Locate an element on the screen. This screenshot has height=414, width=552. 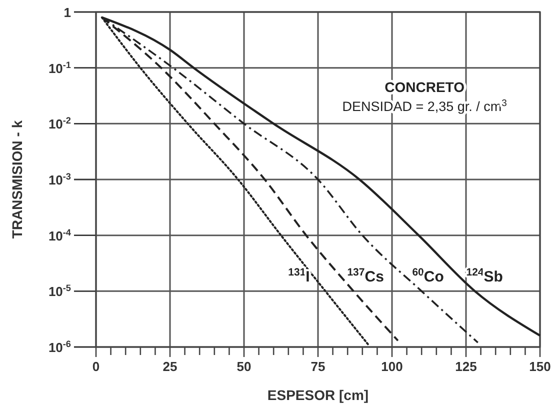
y-tick-label: 10$^{-6}$ is located at coordinates (59, 347).